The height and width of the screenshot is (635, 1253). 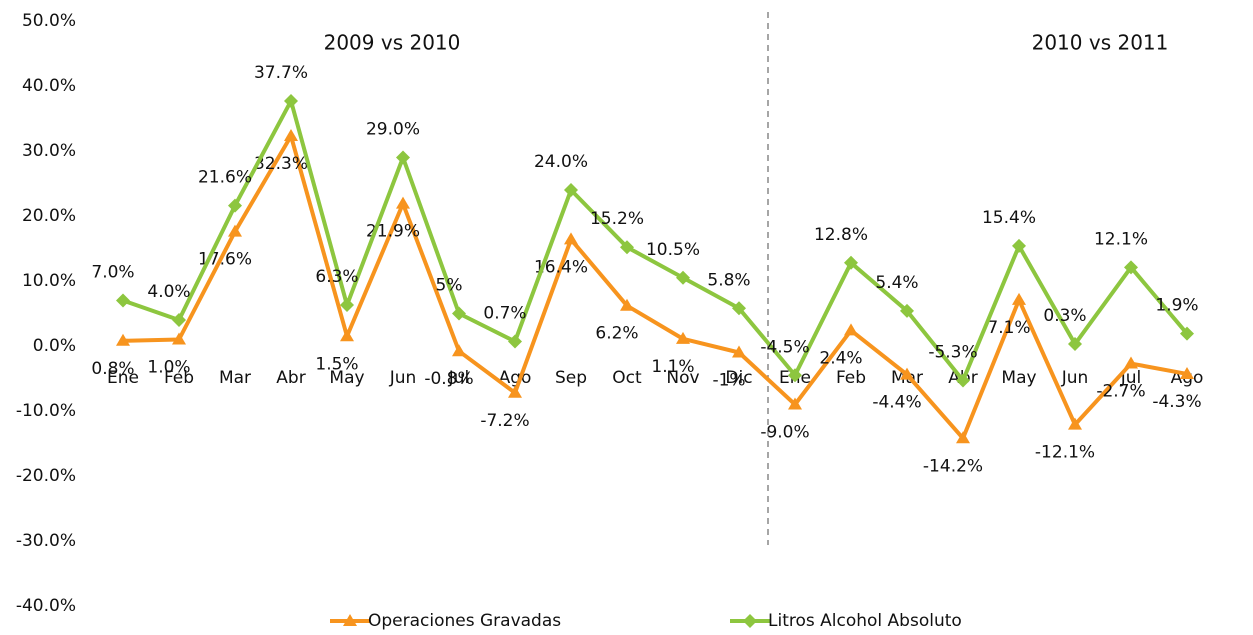 What do you see at coordinates (112, 273) in the screenshot?
I see `data-label: 7.0%` at bounding box center [112, 273].